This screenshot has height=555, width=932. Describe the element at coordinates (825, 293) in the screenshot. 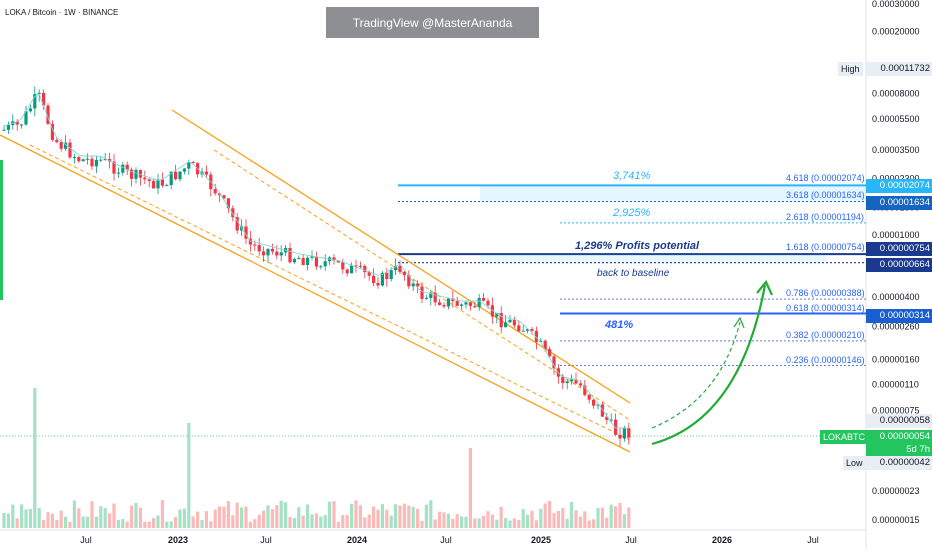

I see `fib-label-0786: 0.786 (0.00000388)` at that location.